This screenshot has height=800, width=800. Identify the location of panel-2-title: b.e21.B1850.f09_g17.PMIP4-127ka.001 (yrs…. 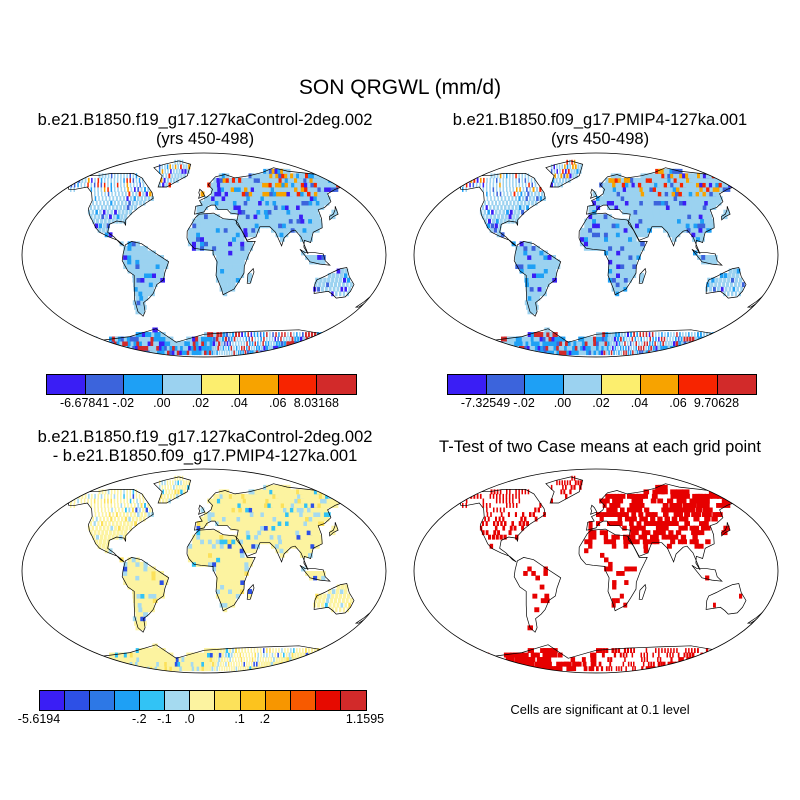
(600, 130).